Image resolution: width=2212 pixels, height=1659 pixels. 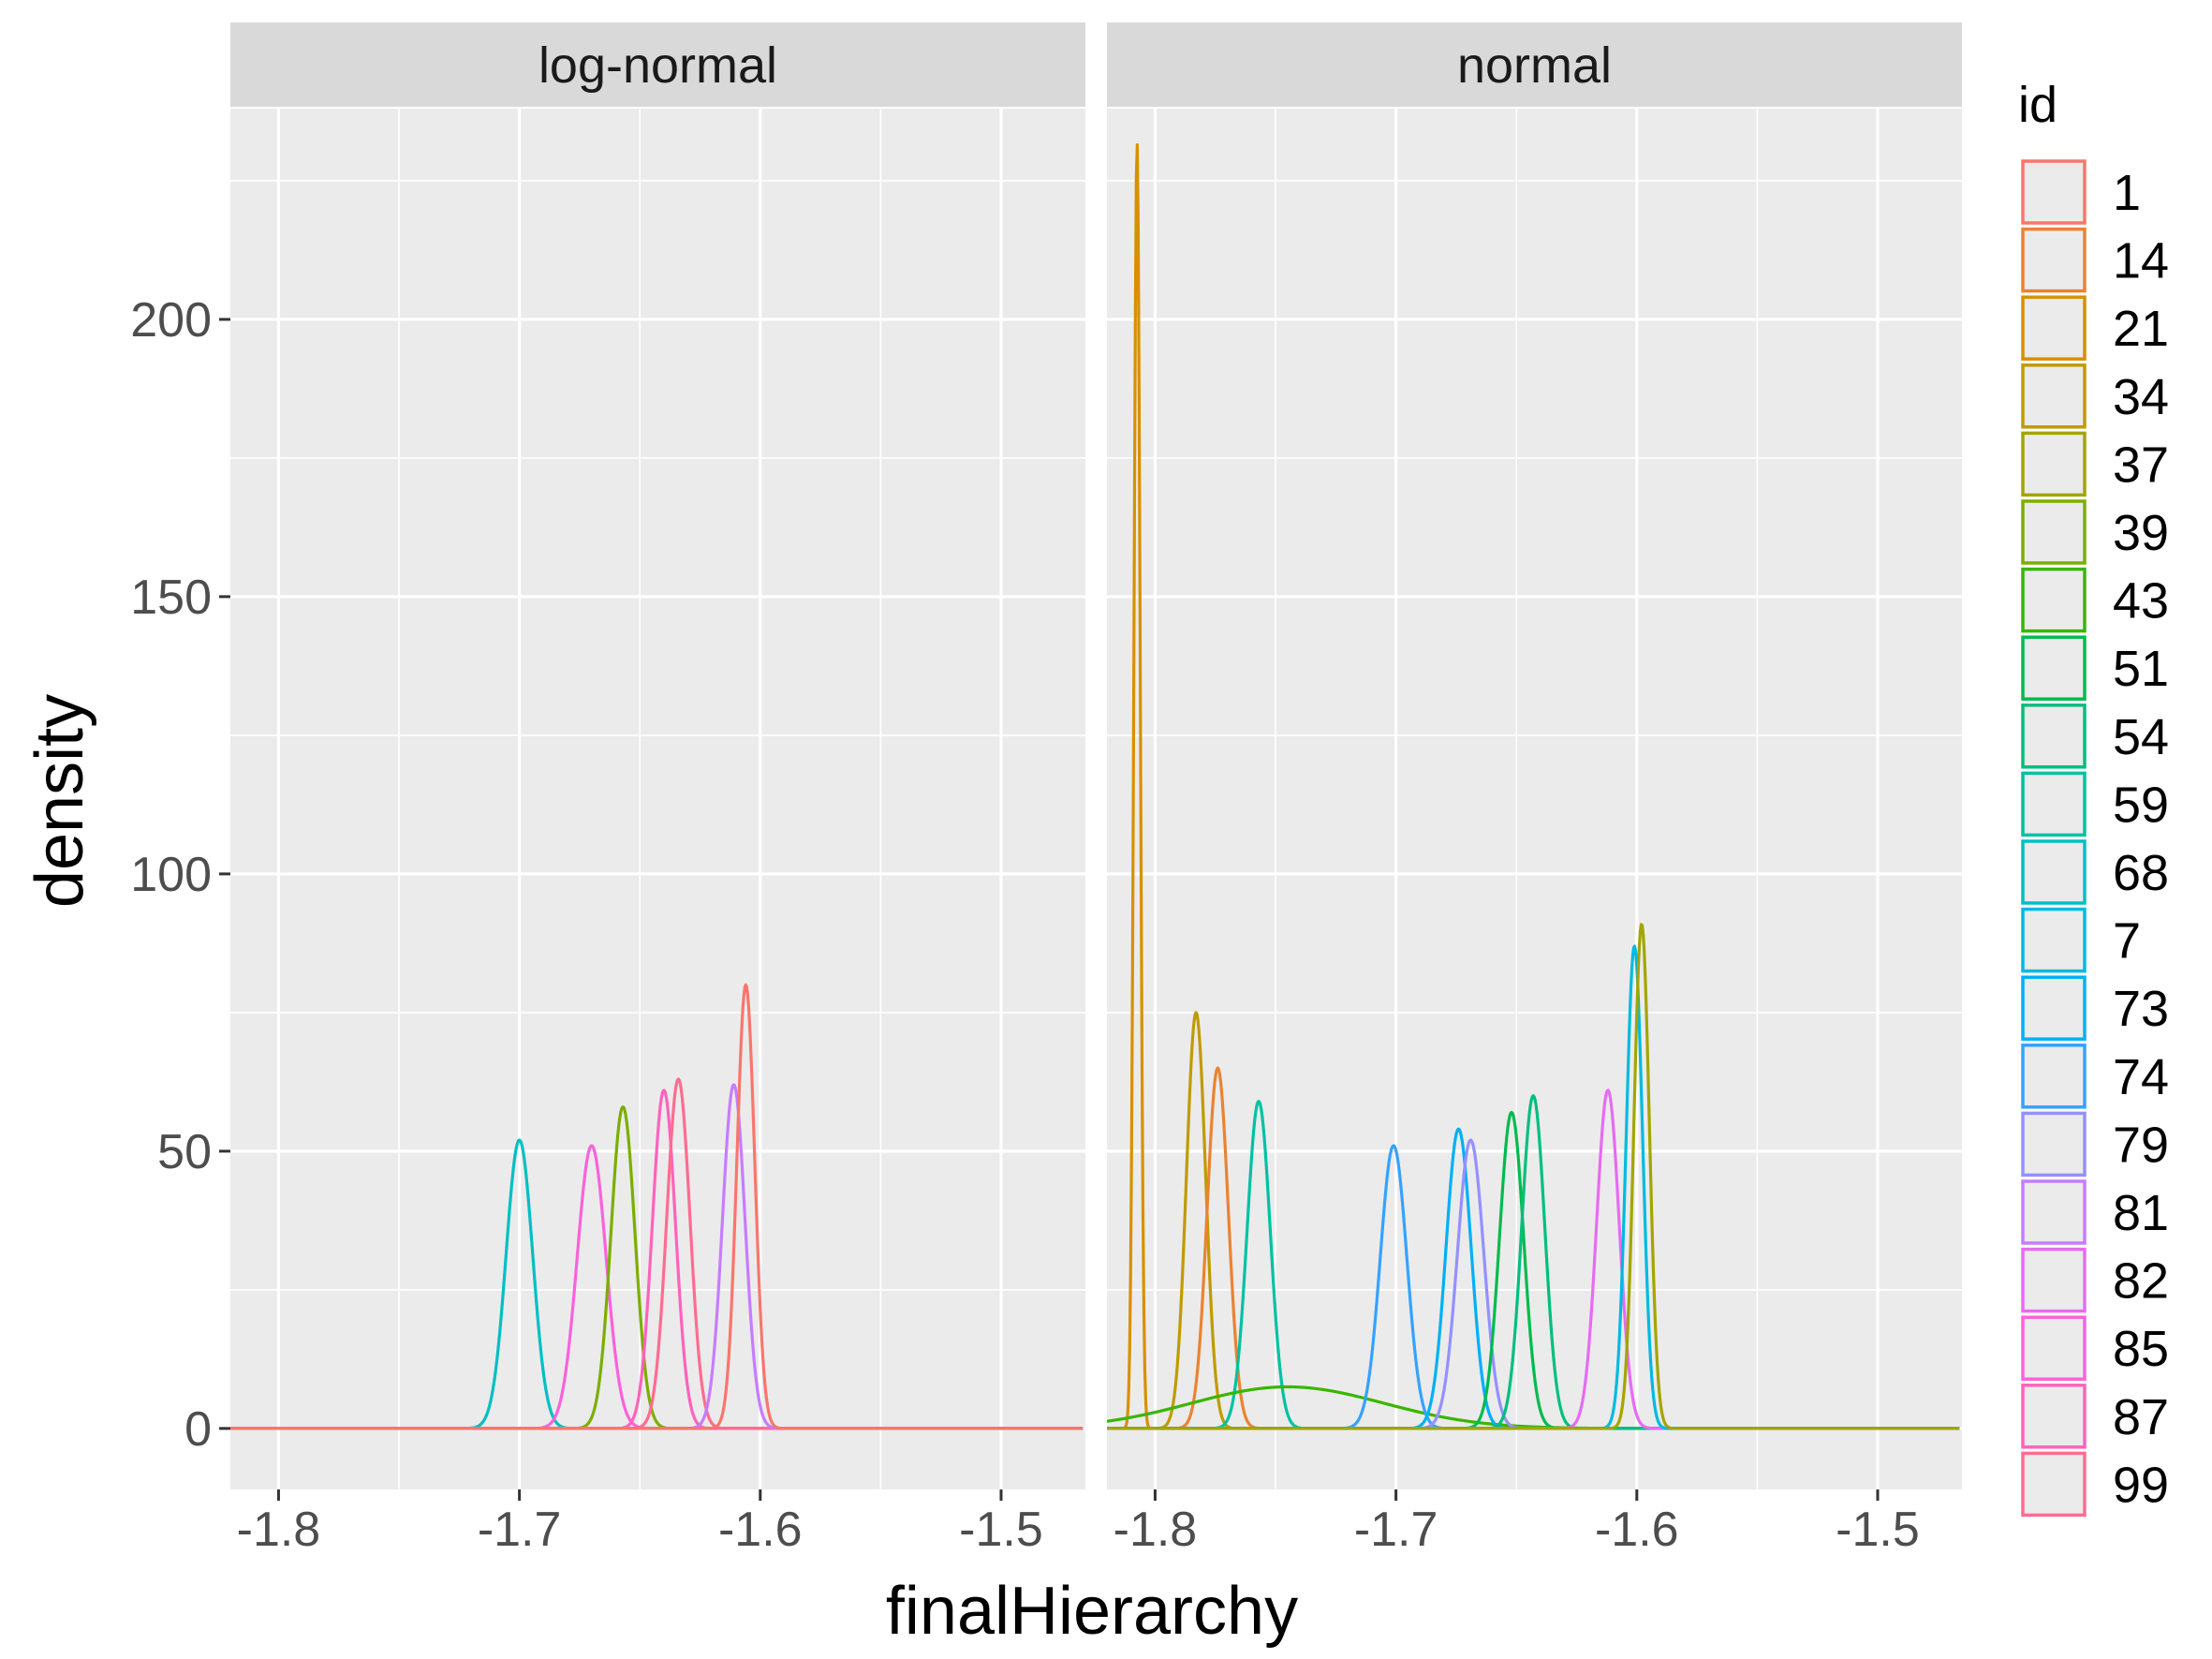 What do you see at coordinates (2141, 1213) in the screenshot?
I see `legend-label: 81` at bounding box center [2141, 1213].